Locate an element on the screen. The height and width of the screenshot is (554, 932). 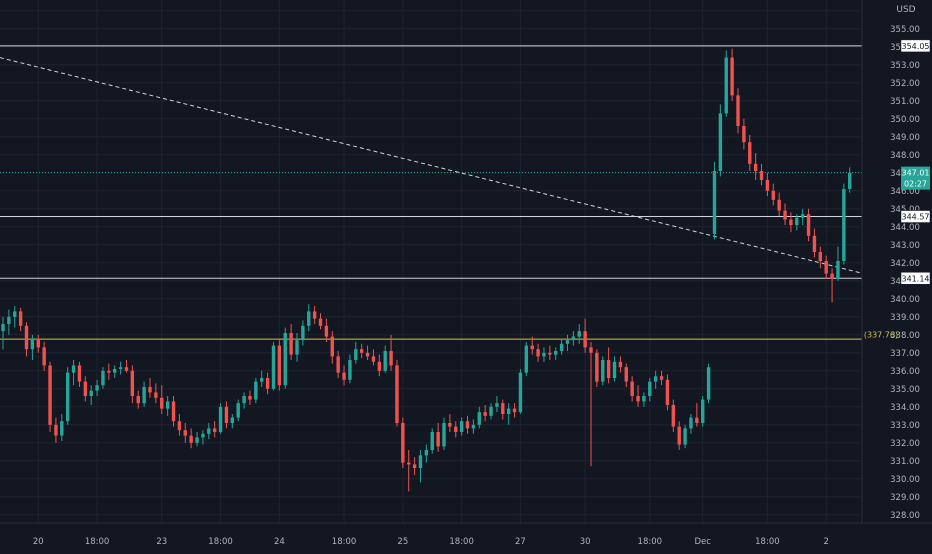
price-badges: 354.05 344.57 341.14 (337.76) 347.01 02:27 is located at coordinates (897, 189).